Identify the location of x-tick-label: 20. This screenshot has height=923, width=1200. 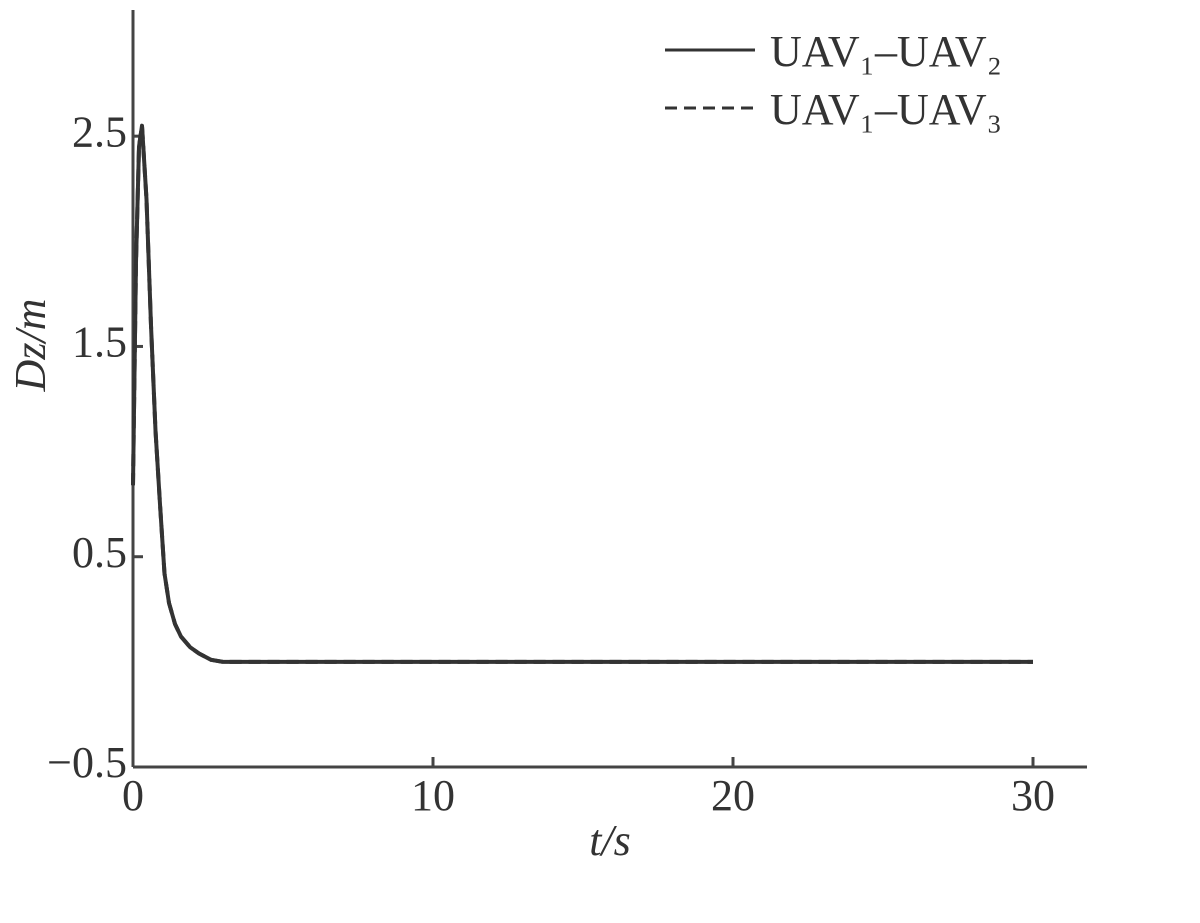
(733, 795).